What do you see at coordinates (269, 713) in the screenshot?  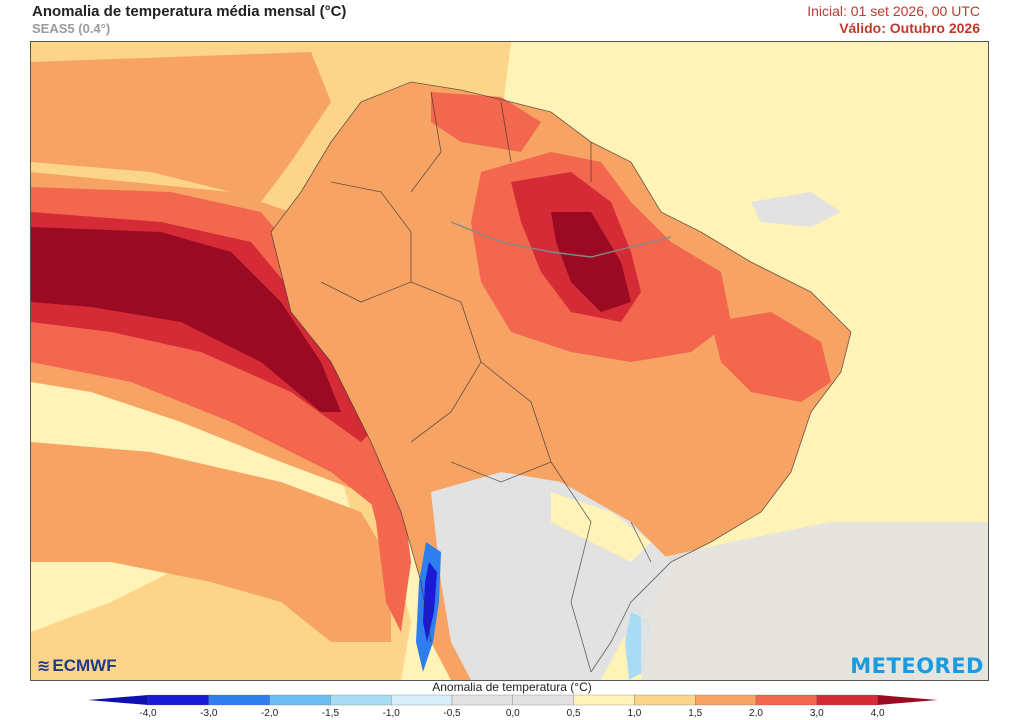 I see `colorbar-tick-label: -2,0` at bounding box center [269, 713].